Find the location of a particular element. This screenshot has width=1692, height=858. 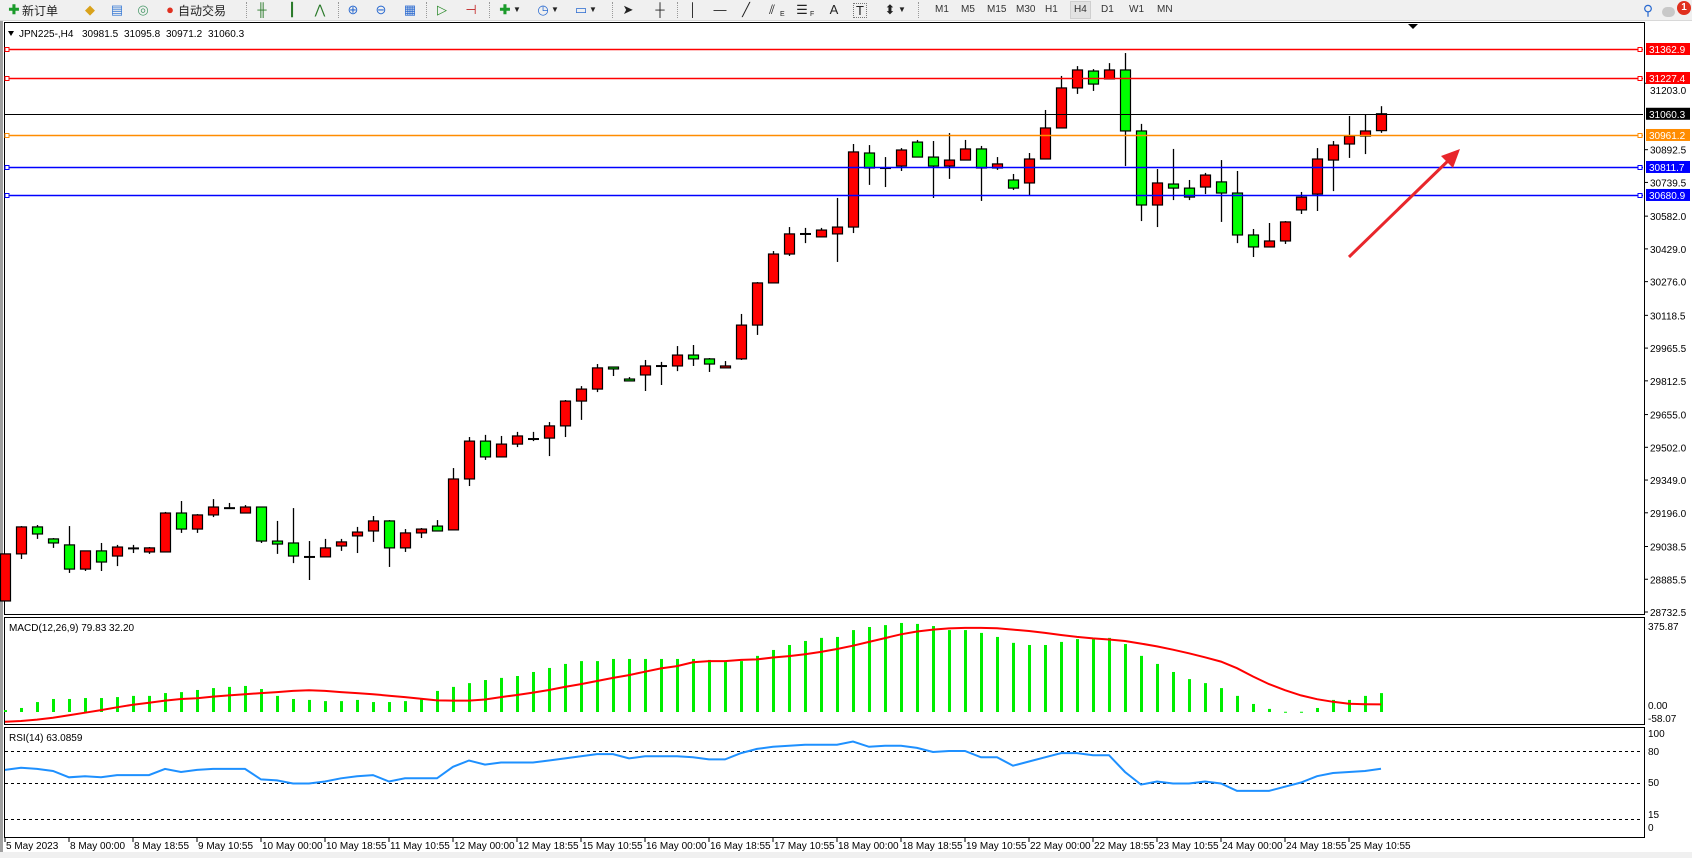

cursor-button: ➤ is located at coordinates (628, 10).